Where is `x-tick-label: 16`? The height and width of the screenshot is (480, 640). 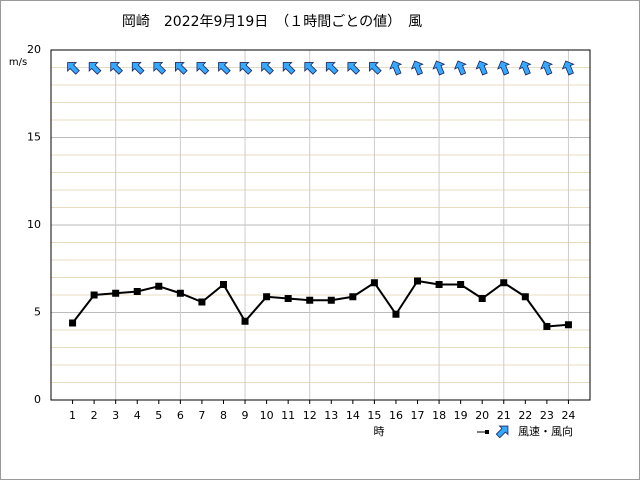
x-tick-label: 16 is located at coordinates (396, 415).